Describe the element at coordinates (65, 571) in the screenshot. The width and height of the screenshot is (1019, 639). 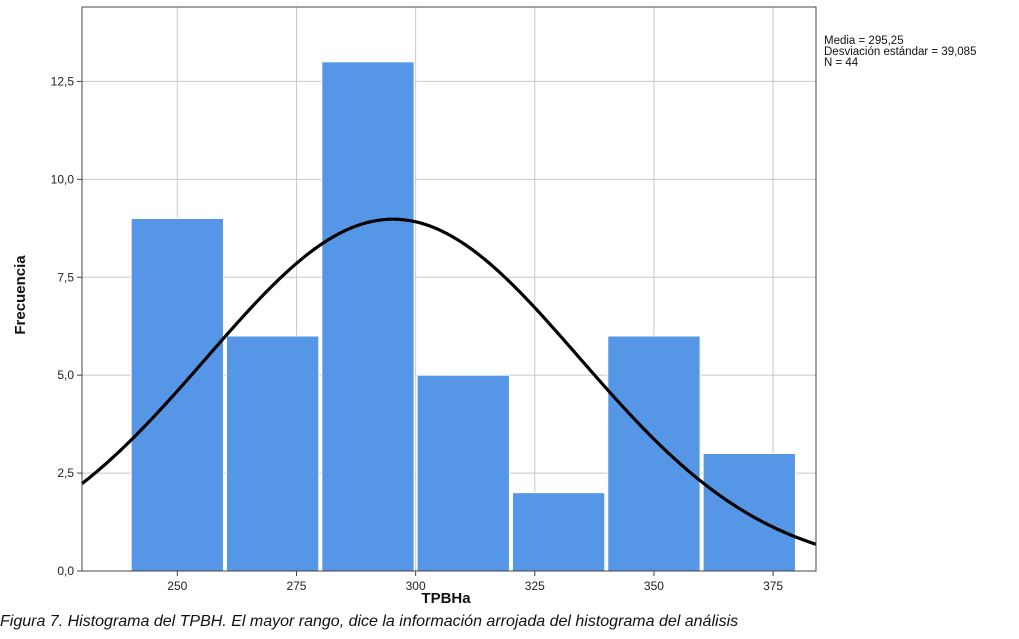
I see `y-tick-label: 0,0` at that location.